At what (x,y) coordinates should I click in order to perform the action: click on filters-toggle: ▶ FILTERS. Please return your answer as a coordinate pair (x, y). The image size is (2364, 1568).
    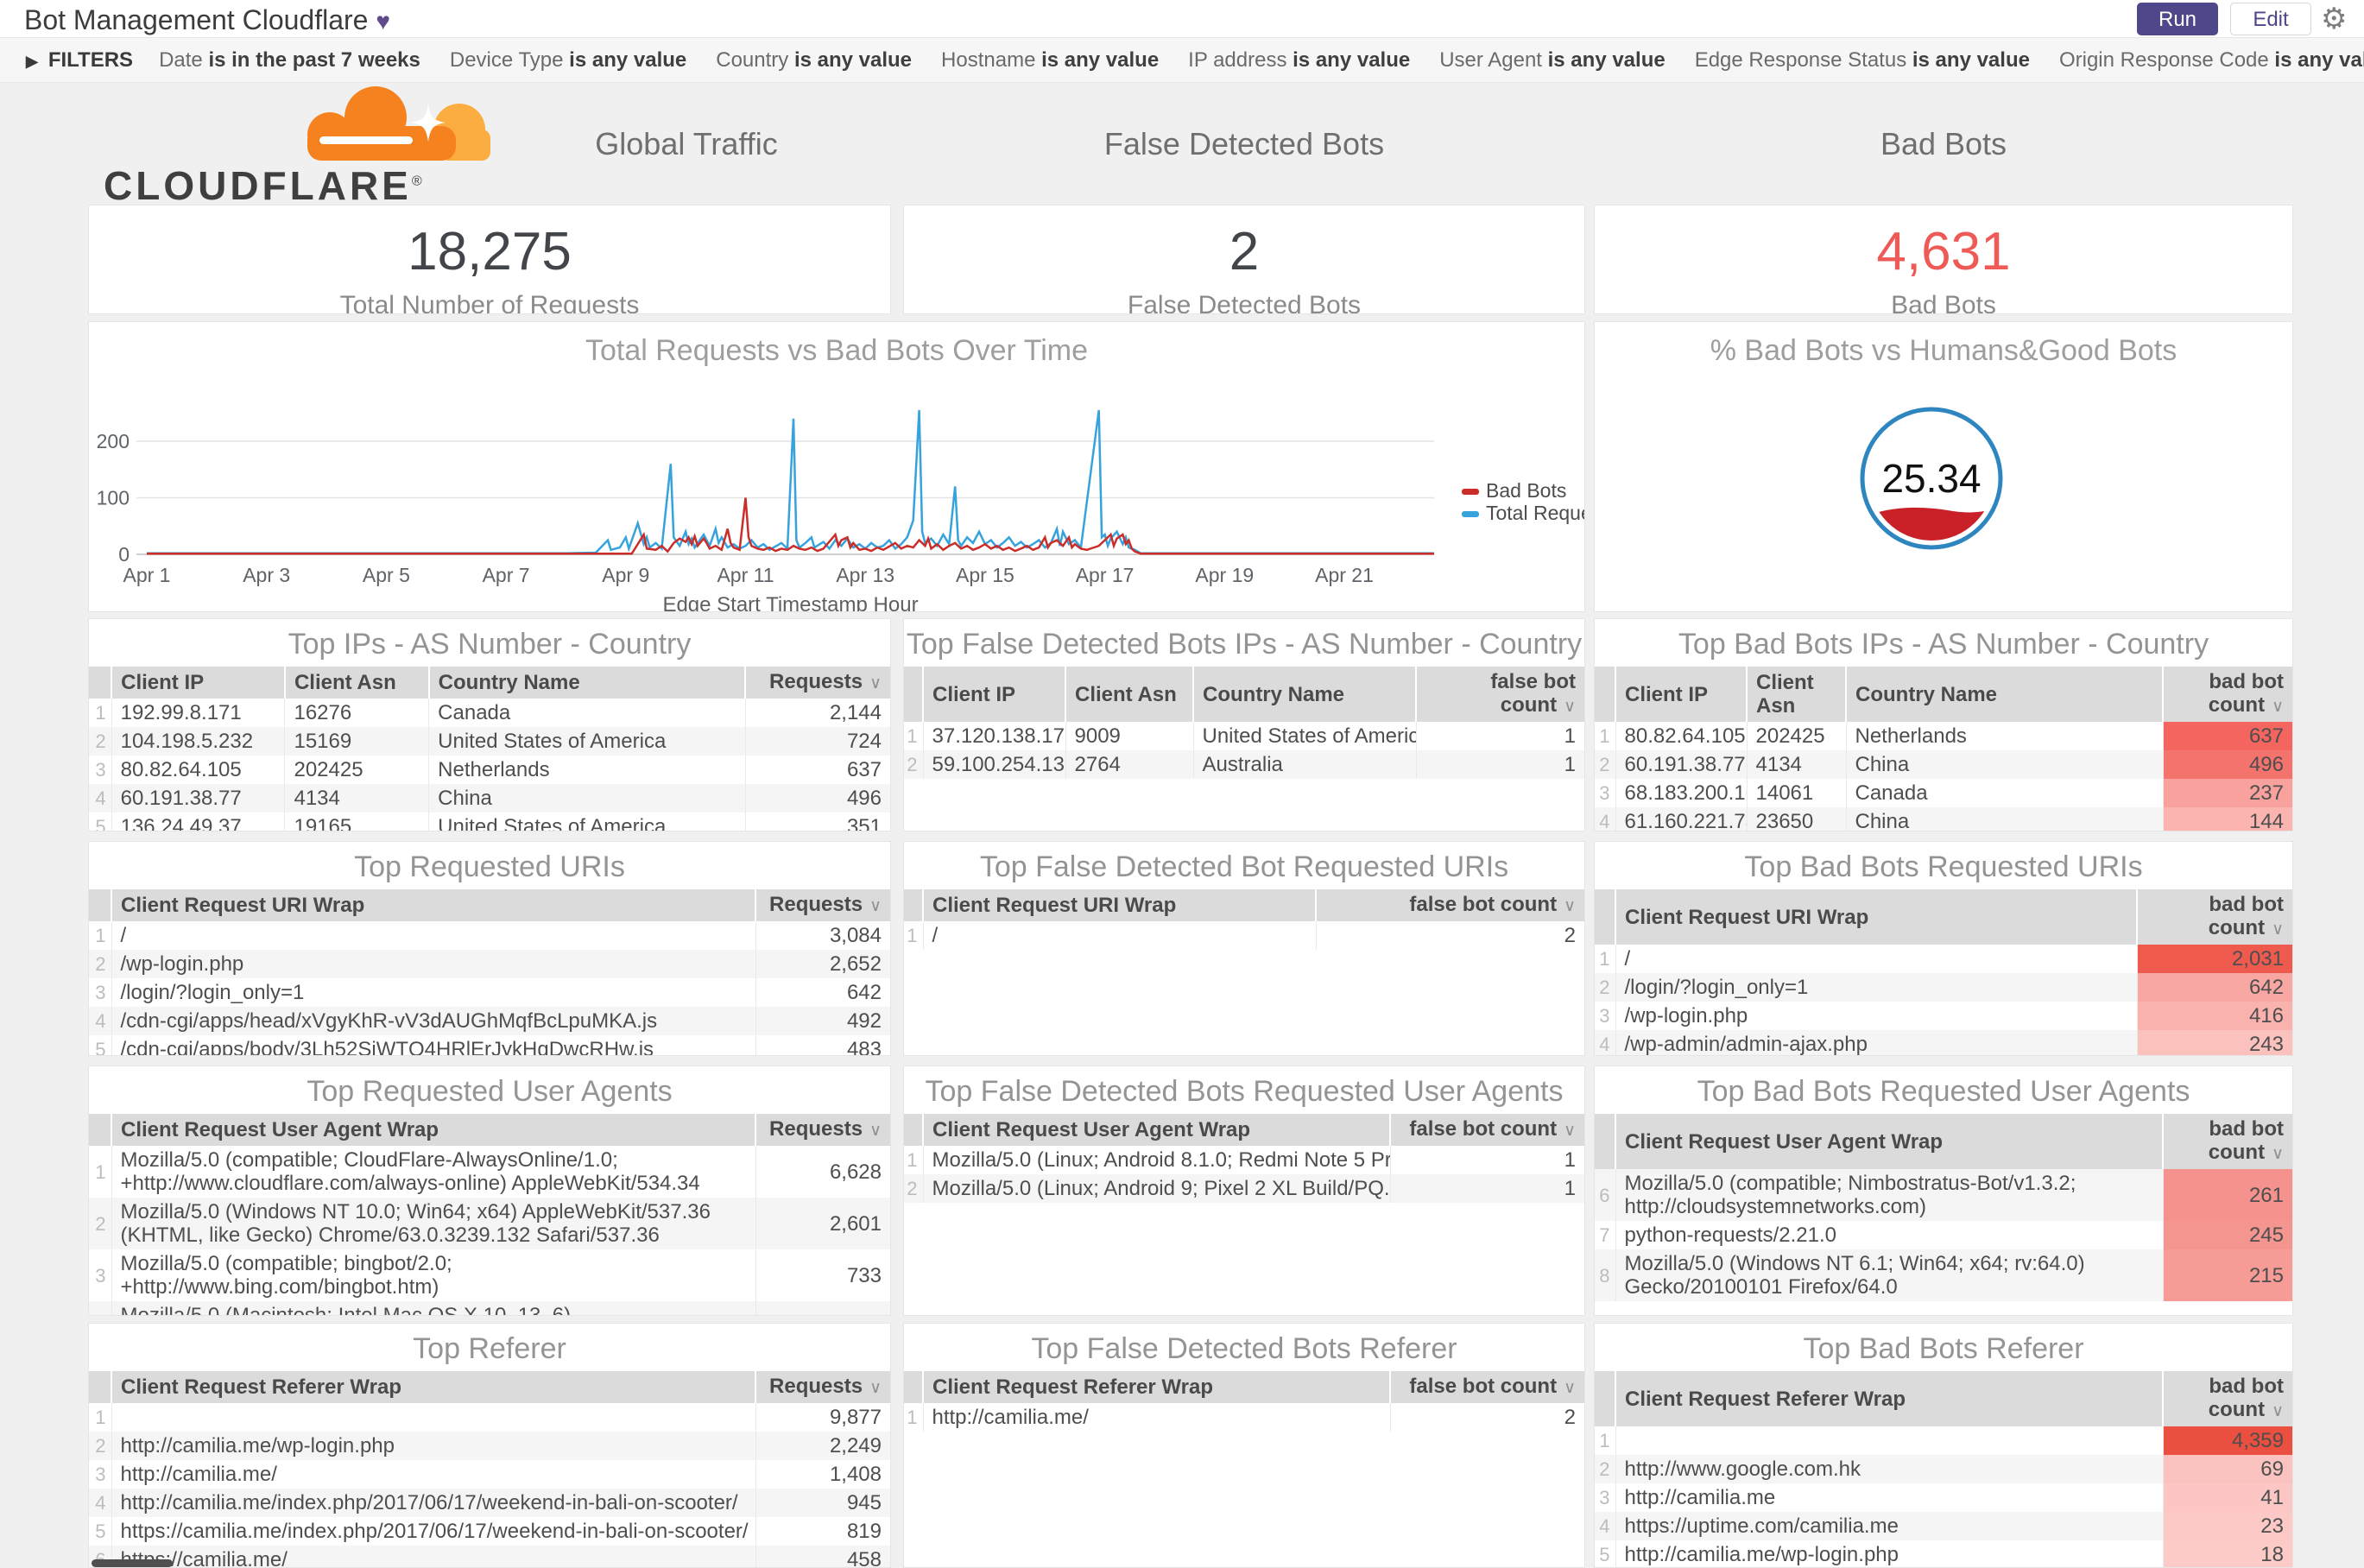
    Looking at the image, I should click on (80, 60).